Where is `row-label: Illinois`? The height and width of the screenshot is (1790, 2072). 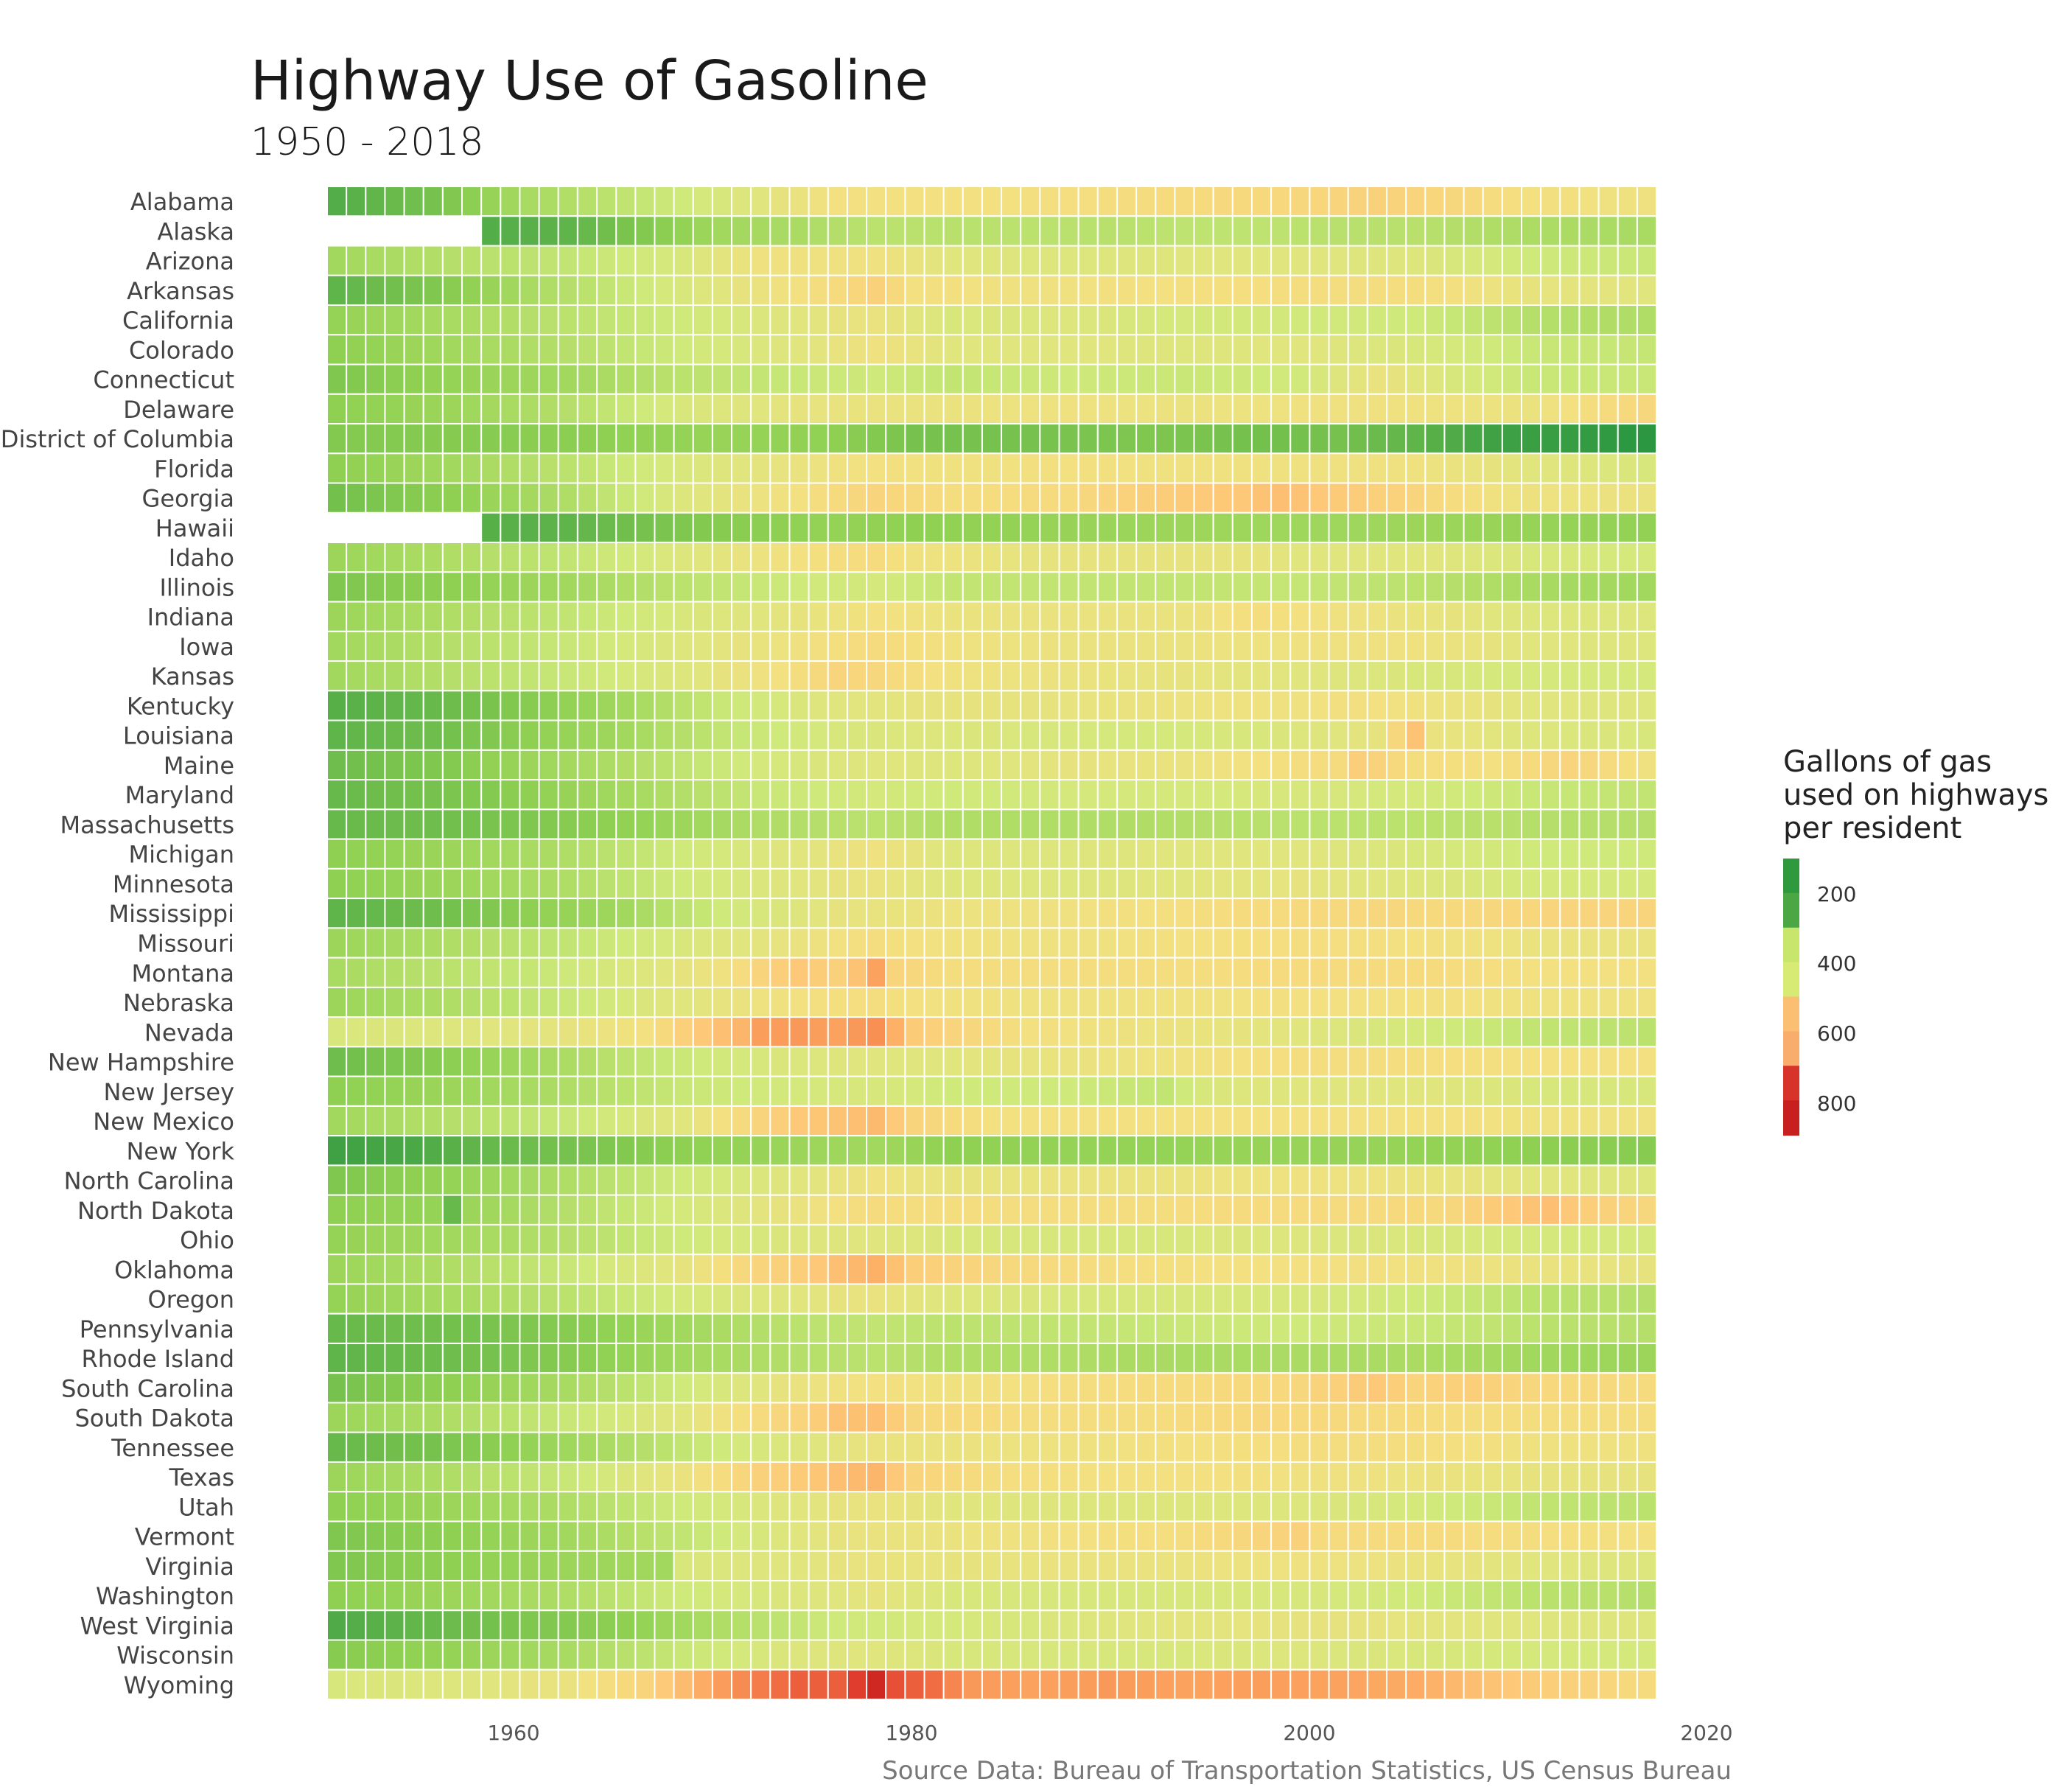 row-label: Illinois is located at coordinates (196, 587).